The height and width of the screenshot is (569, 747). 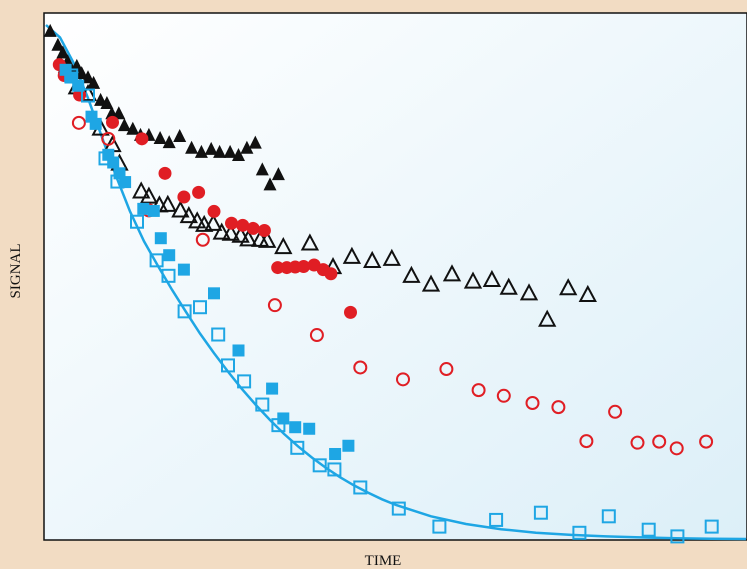 What do you see at coordinates (383, 561) in the screenshot?
I see `x-axis-label: TIME` at bounding box center [383, 561].